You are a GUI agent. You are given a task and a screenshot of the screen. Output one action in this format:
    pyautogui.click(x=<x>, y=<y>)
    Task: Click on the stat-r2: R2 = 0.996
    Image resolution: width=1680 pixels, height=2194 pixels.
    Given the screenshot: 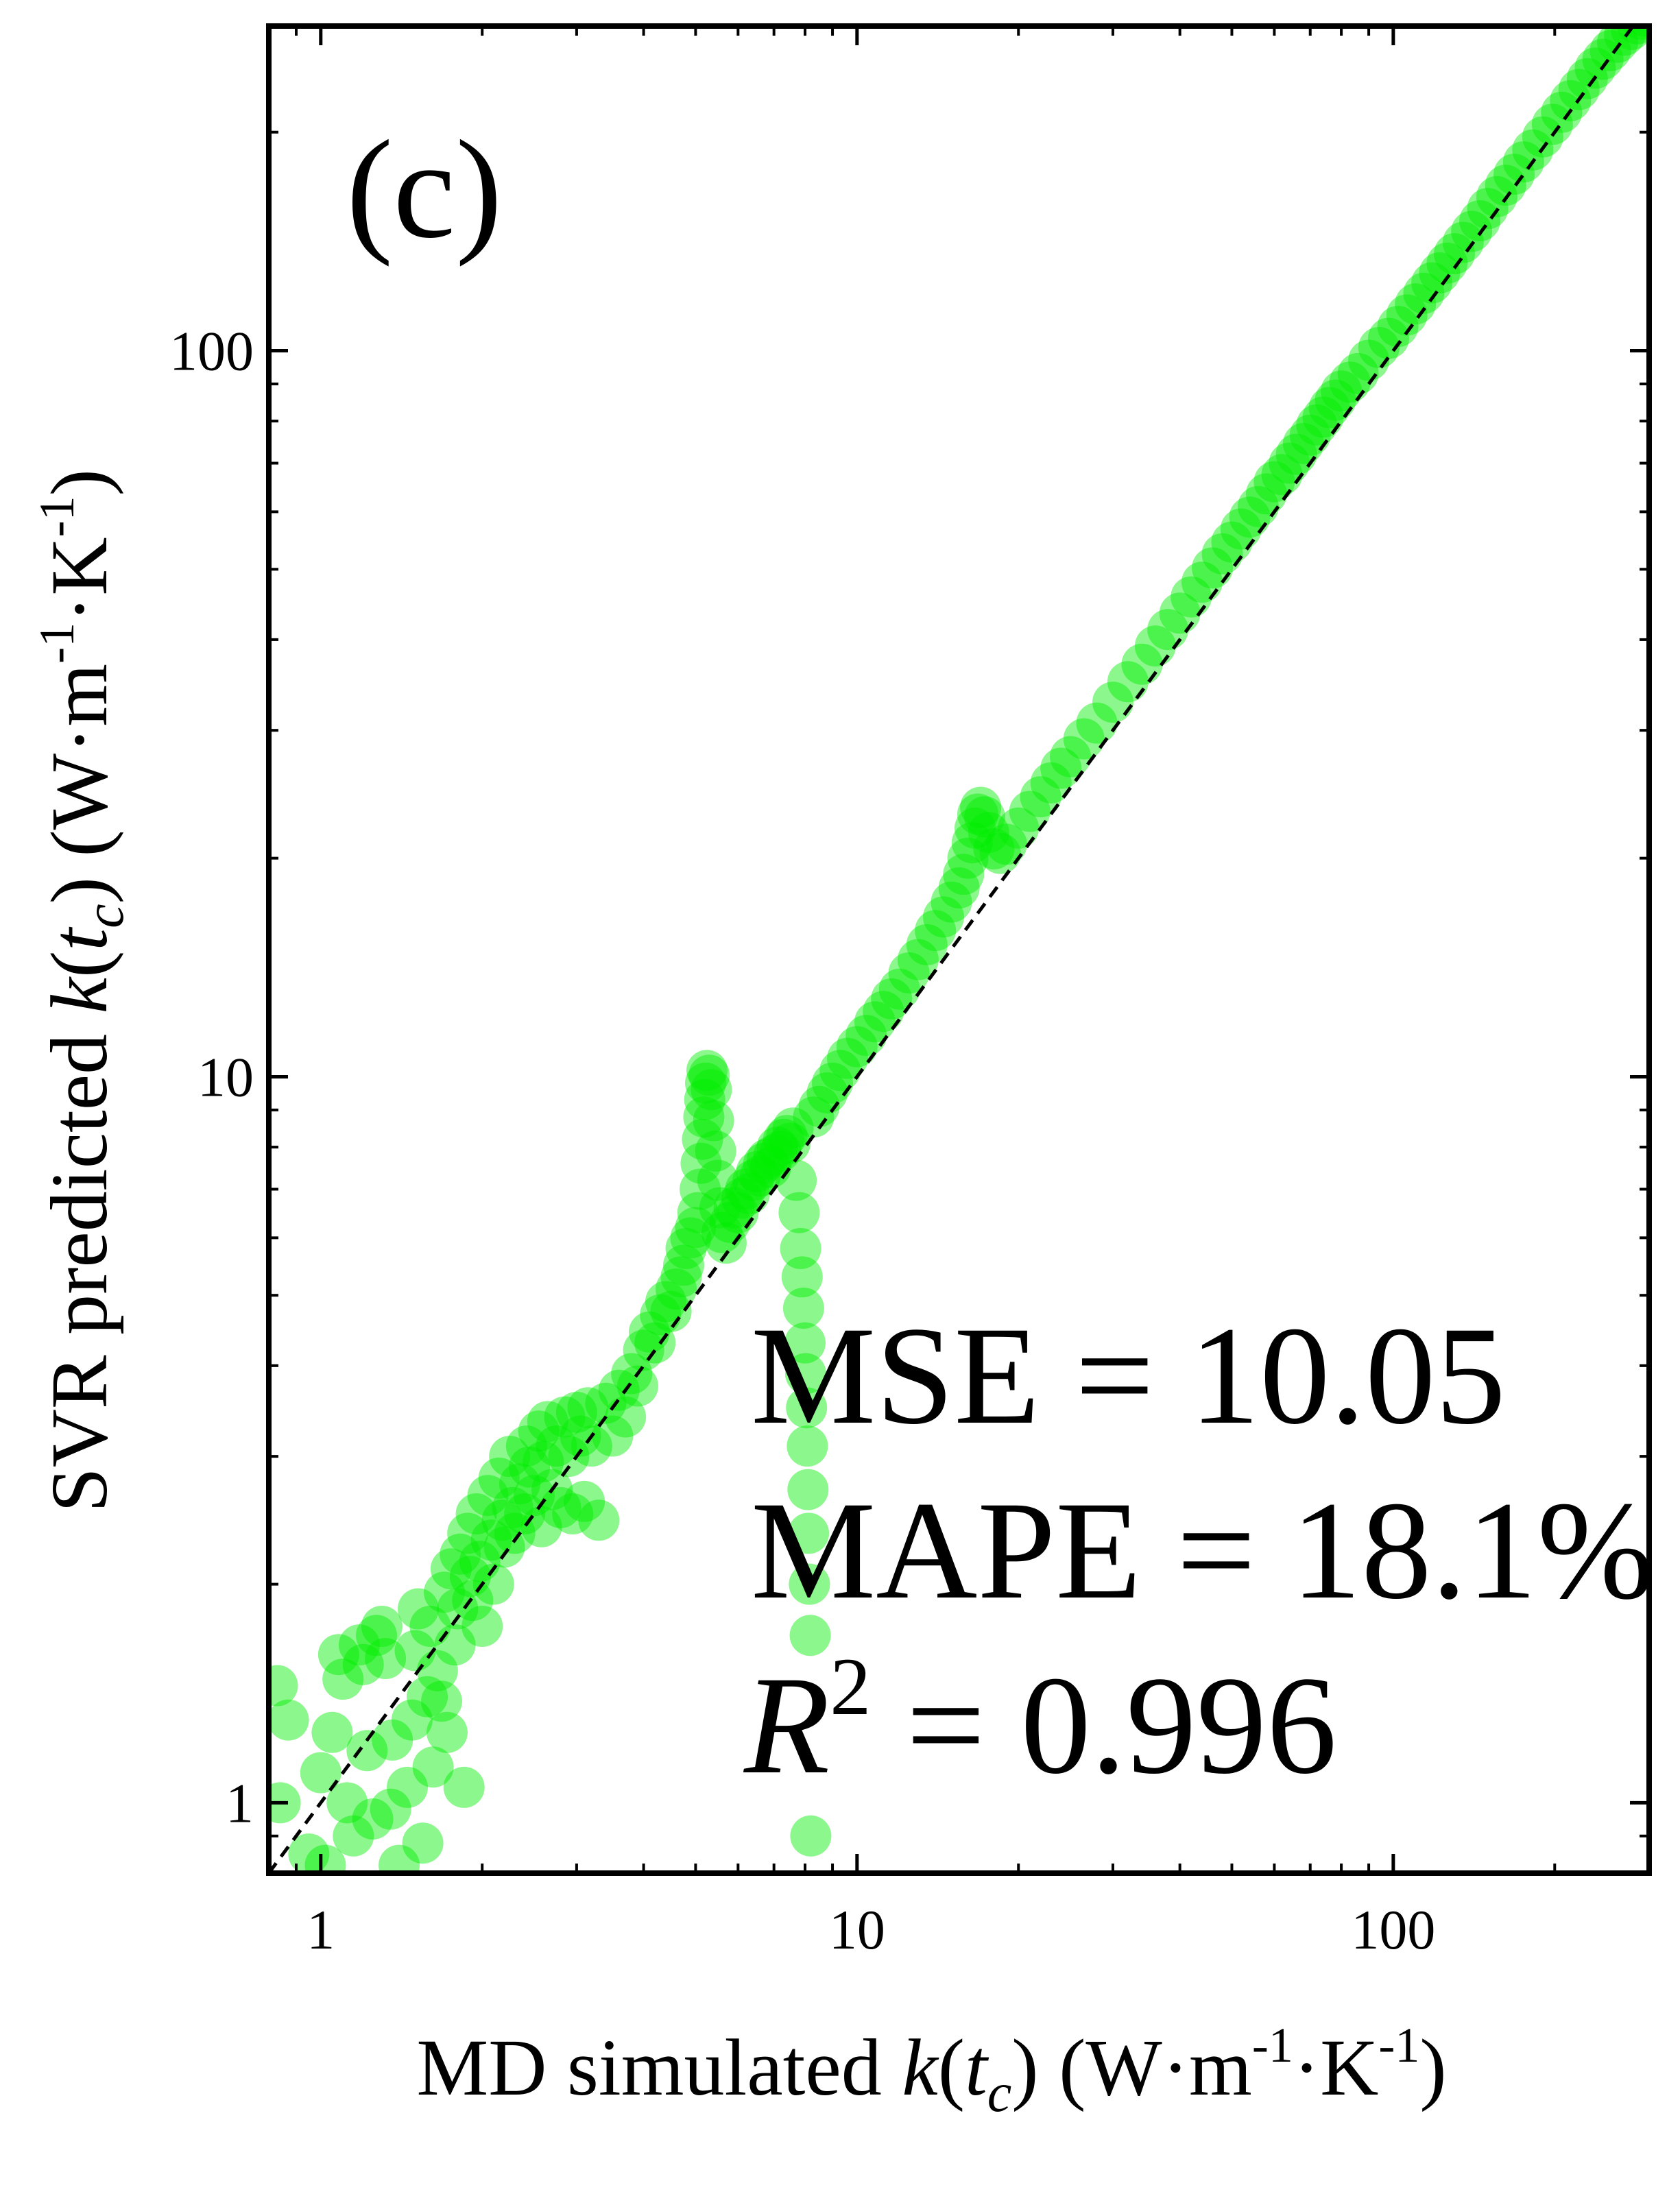 What is the action you would take?
    pyautogui.click(x=1040, y=1722)
    